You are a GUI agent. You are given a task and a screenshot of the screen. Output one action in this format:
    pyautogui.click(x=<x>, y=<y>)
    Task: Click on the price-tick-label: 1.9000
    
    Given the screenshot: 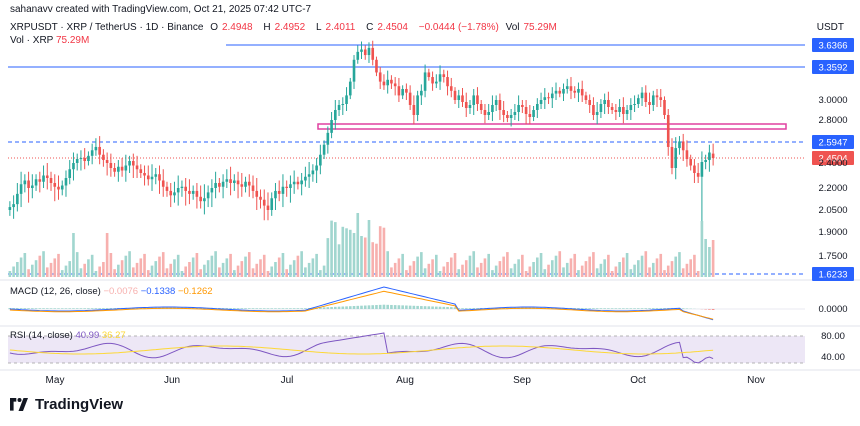 What is the action you would take?
    pyautogui.click(x=832, y=232)
    